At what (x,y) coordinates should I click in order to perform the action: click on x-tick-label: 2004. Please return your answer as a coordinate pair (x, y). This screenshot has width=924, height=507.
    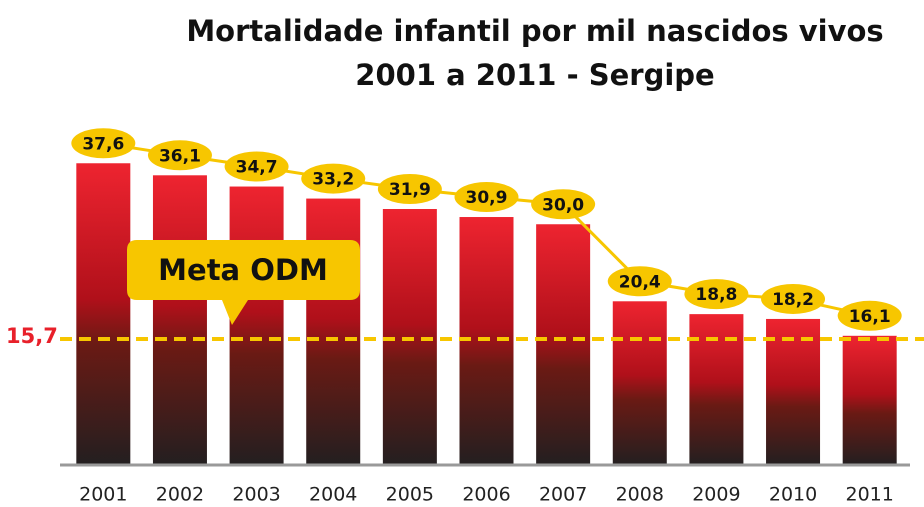
    Looking at the image, I should click on (333, 495).